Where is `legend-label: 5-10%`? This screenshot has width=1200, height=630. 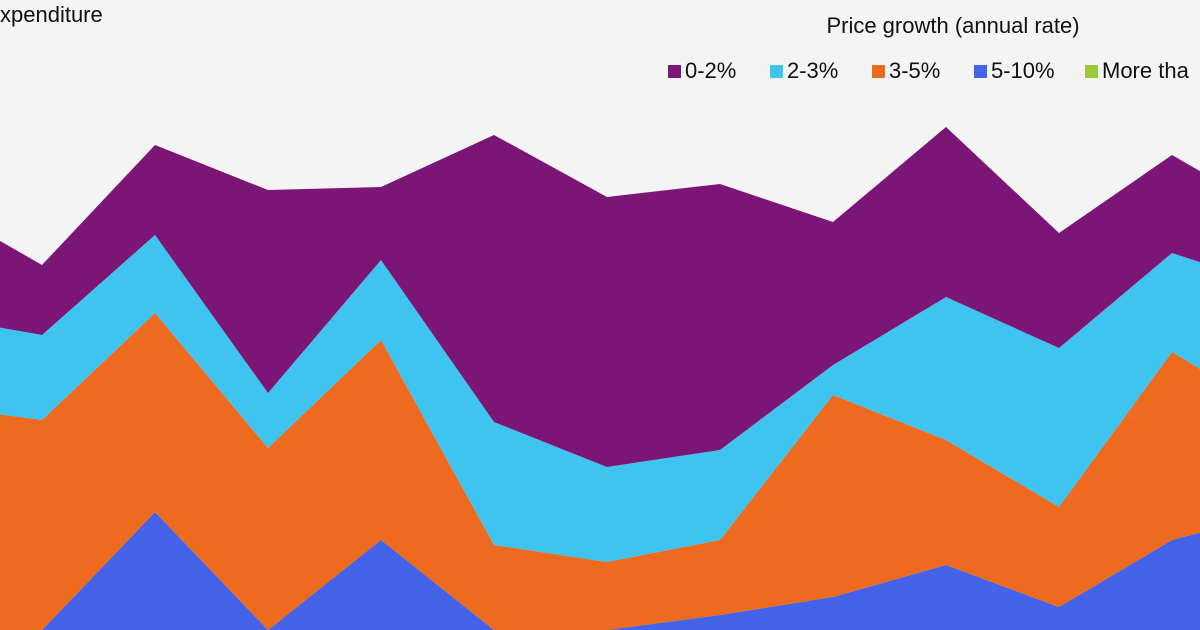
legend-label: 5-10% is located at coordinates (1023, 70).